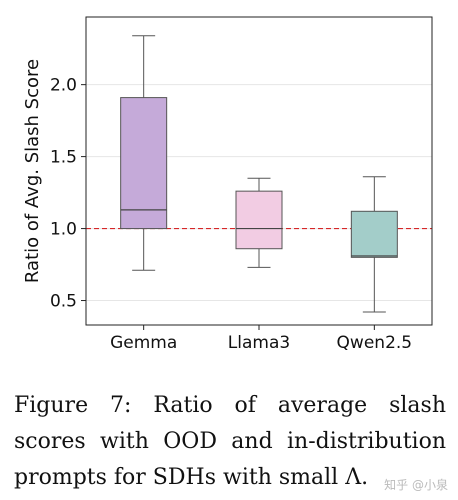 Image resolution: width=458 pixels, height=500 pixels. What do you see at coordinates (32, 171) in the screenshot?
I see `y-axis-label: Ratio of Avg. Slash Score` at bounding box center [32, 171].